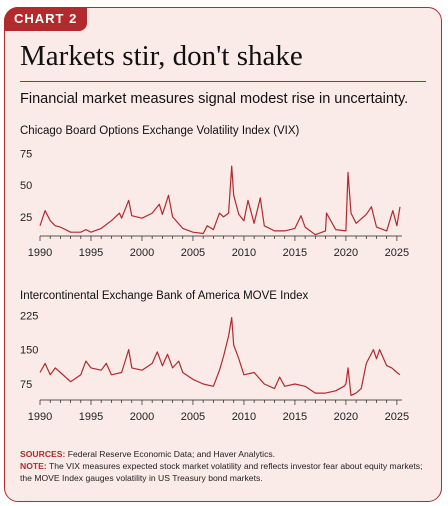 This screenshot has height=506, width=448. Describe the element at coordinates (193, 253) in the screenshot. I see `vix-x-tick-label: 2005` at that location.